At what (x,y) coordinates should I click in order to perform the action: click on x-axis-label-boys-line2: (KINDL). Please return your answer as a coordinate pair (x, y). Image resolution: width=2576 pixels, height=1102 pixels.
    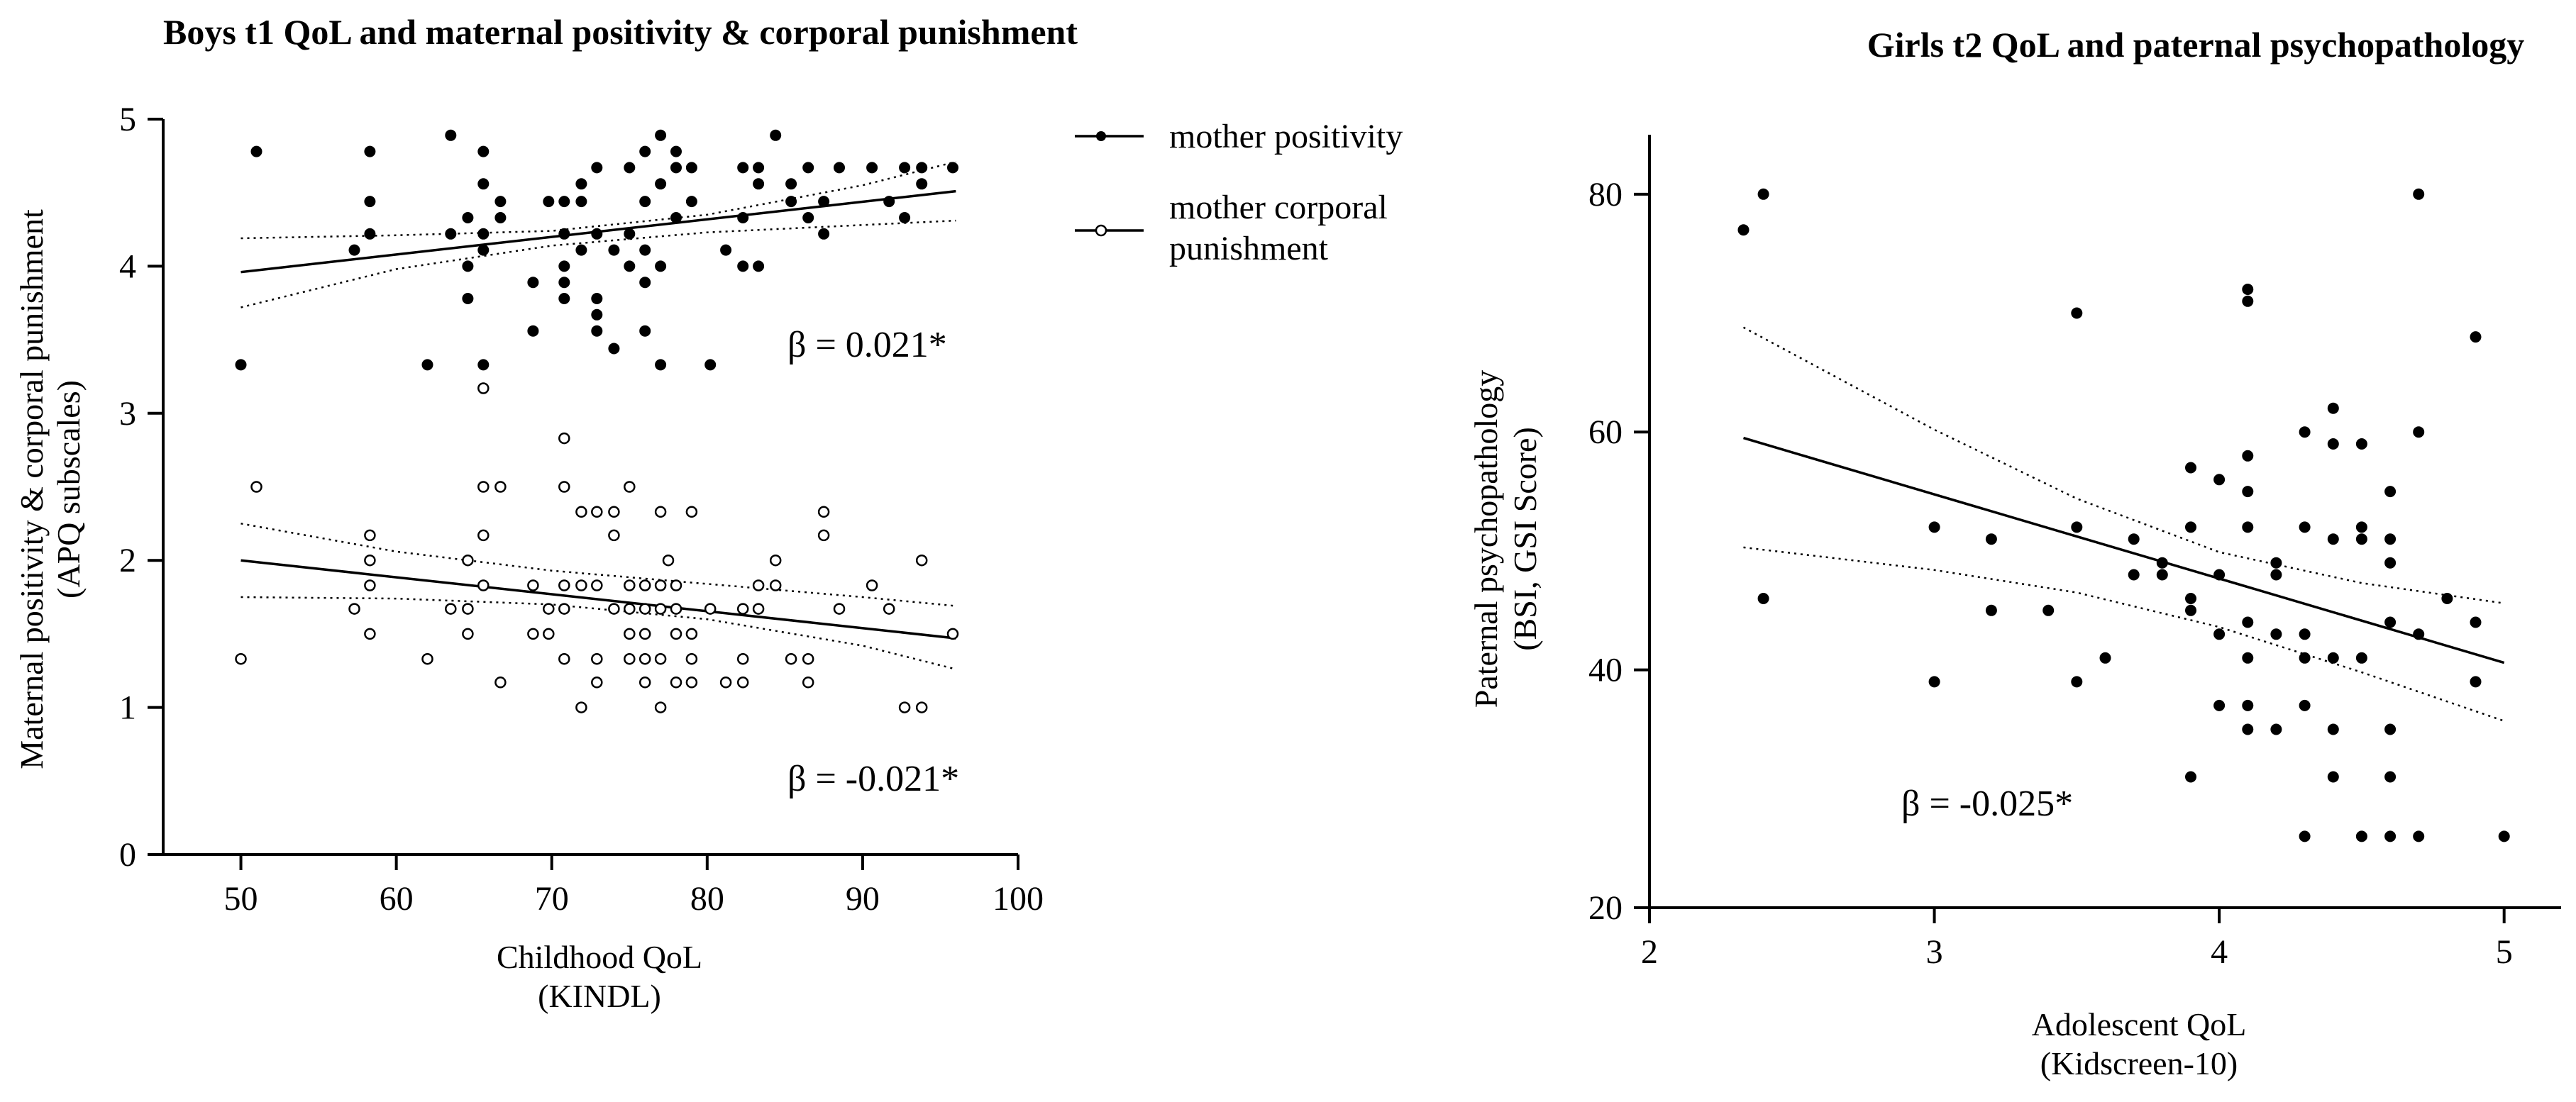
    Looking at the image, I should click on (599, 996).